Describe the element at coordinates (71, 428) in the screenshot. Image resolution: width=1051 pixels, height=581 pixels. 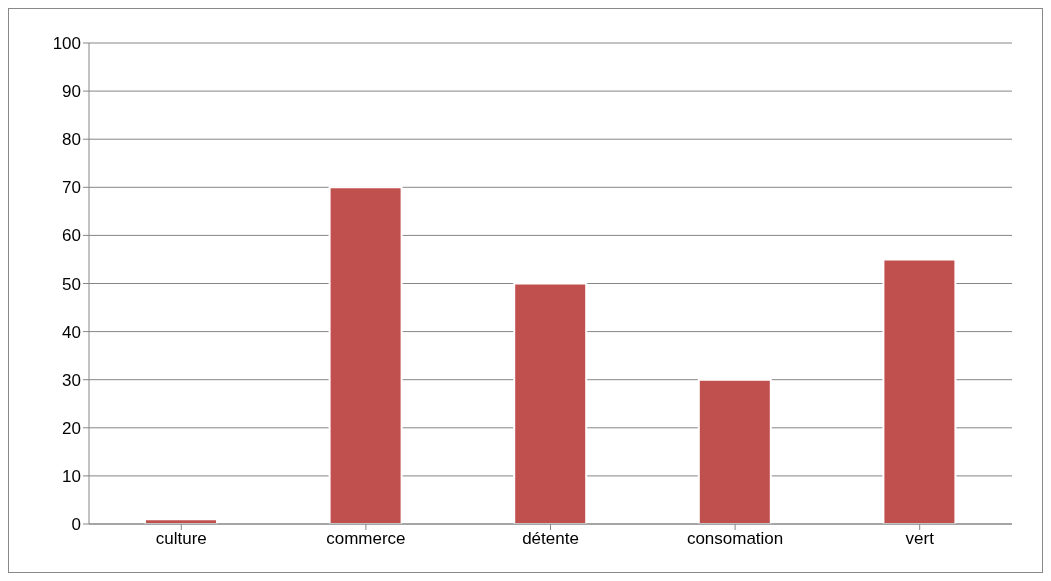
I see `y-tick-label: 20` at that location.